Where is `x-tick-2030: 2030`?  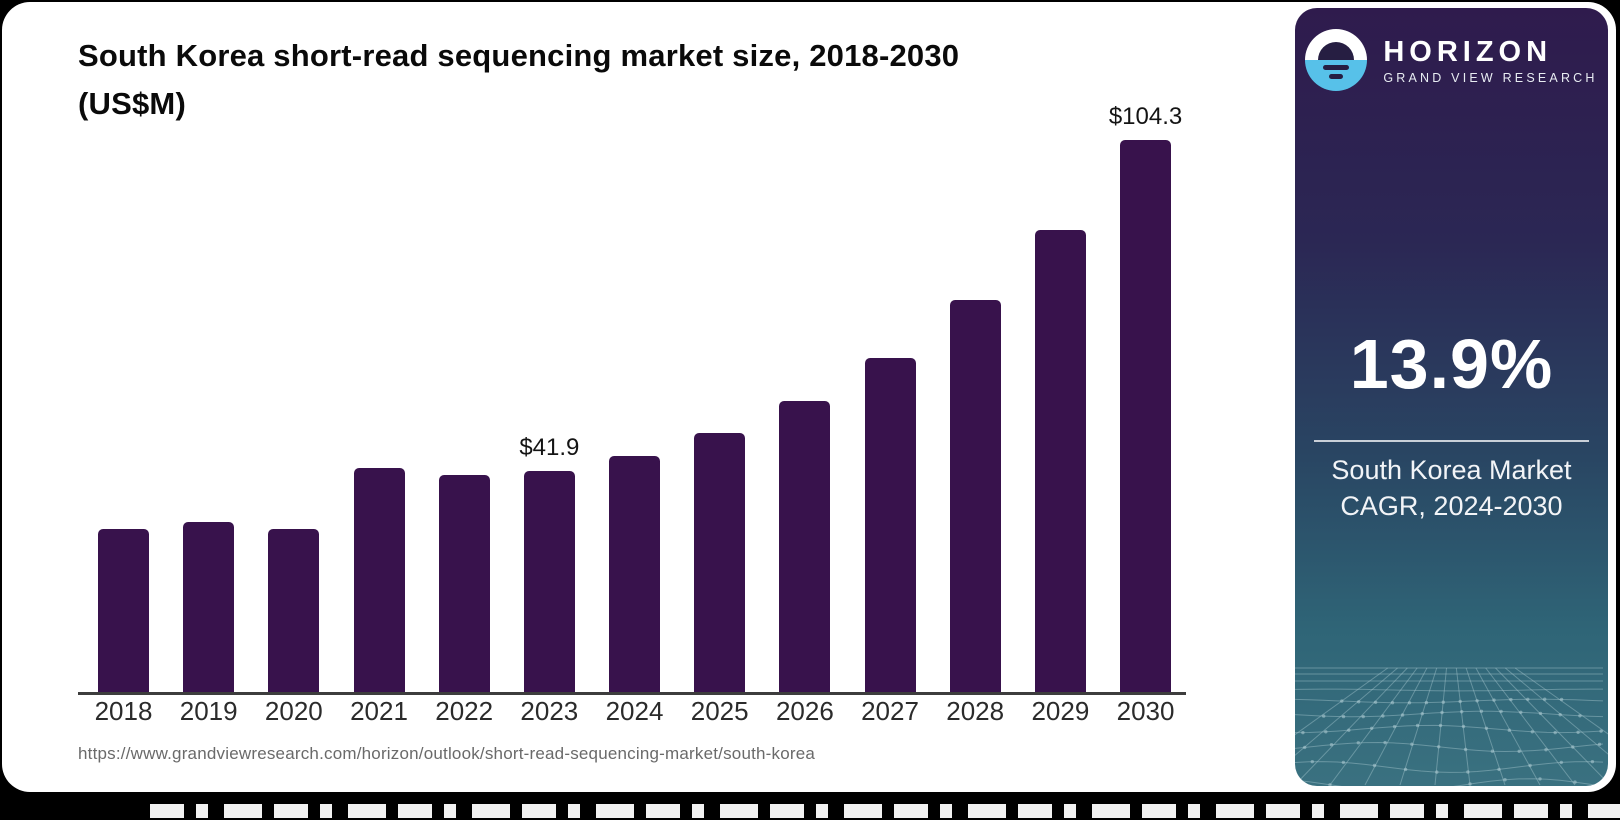
x-tick-2030: 2030 is located at coordinates (1145, 711).